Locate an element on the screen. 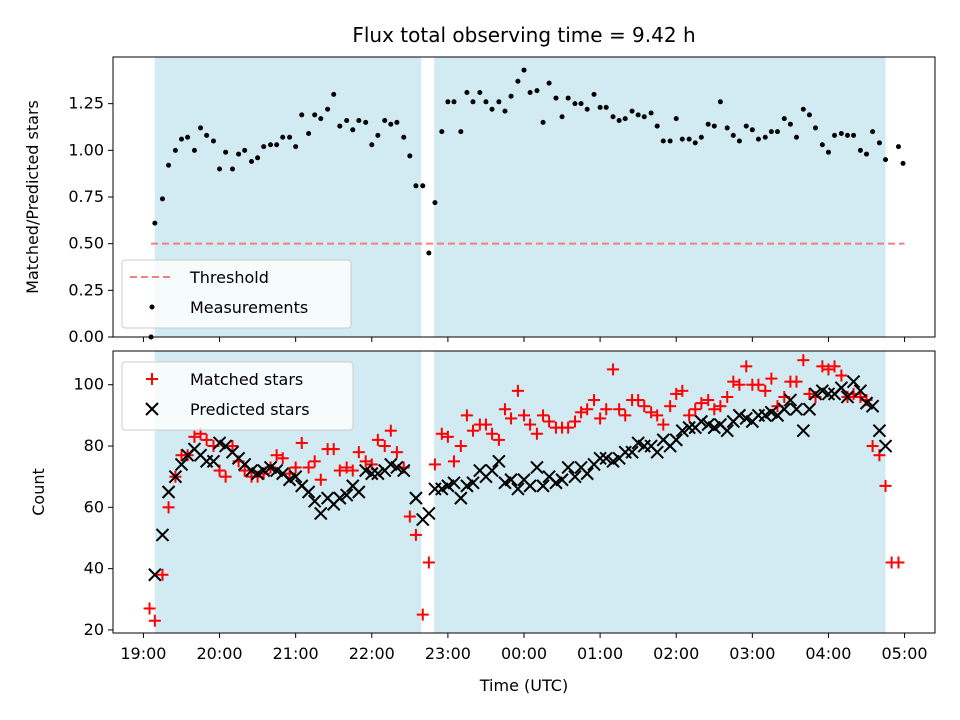  matched-legend-label: Matched stars is located at coordinates (246, 379).